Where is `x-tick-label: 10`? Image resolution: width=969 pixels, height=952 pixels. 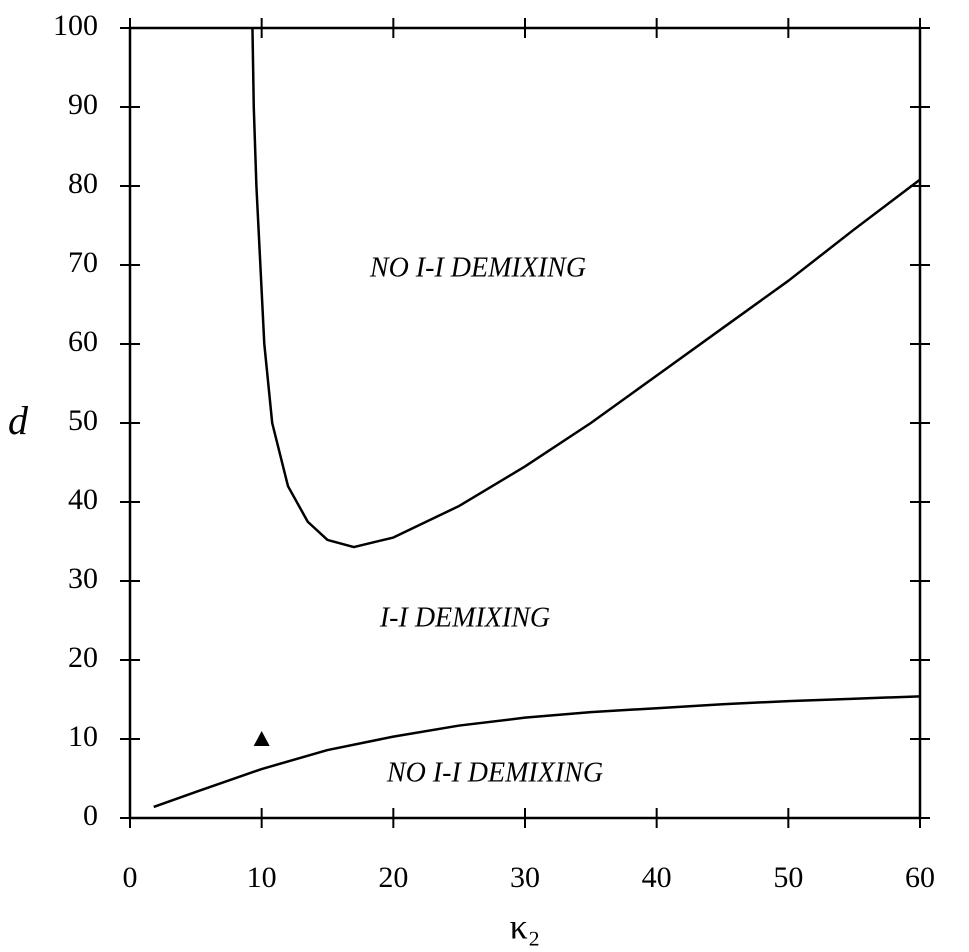
x-tick-label: 10 is located at coordinates (262, 877).